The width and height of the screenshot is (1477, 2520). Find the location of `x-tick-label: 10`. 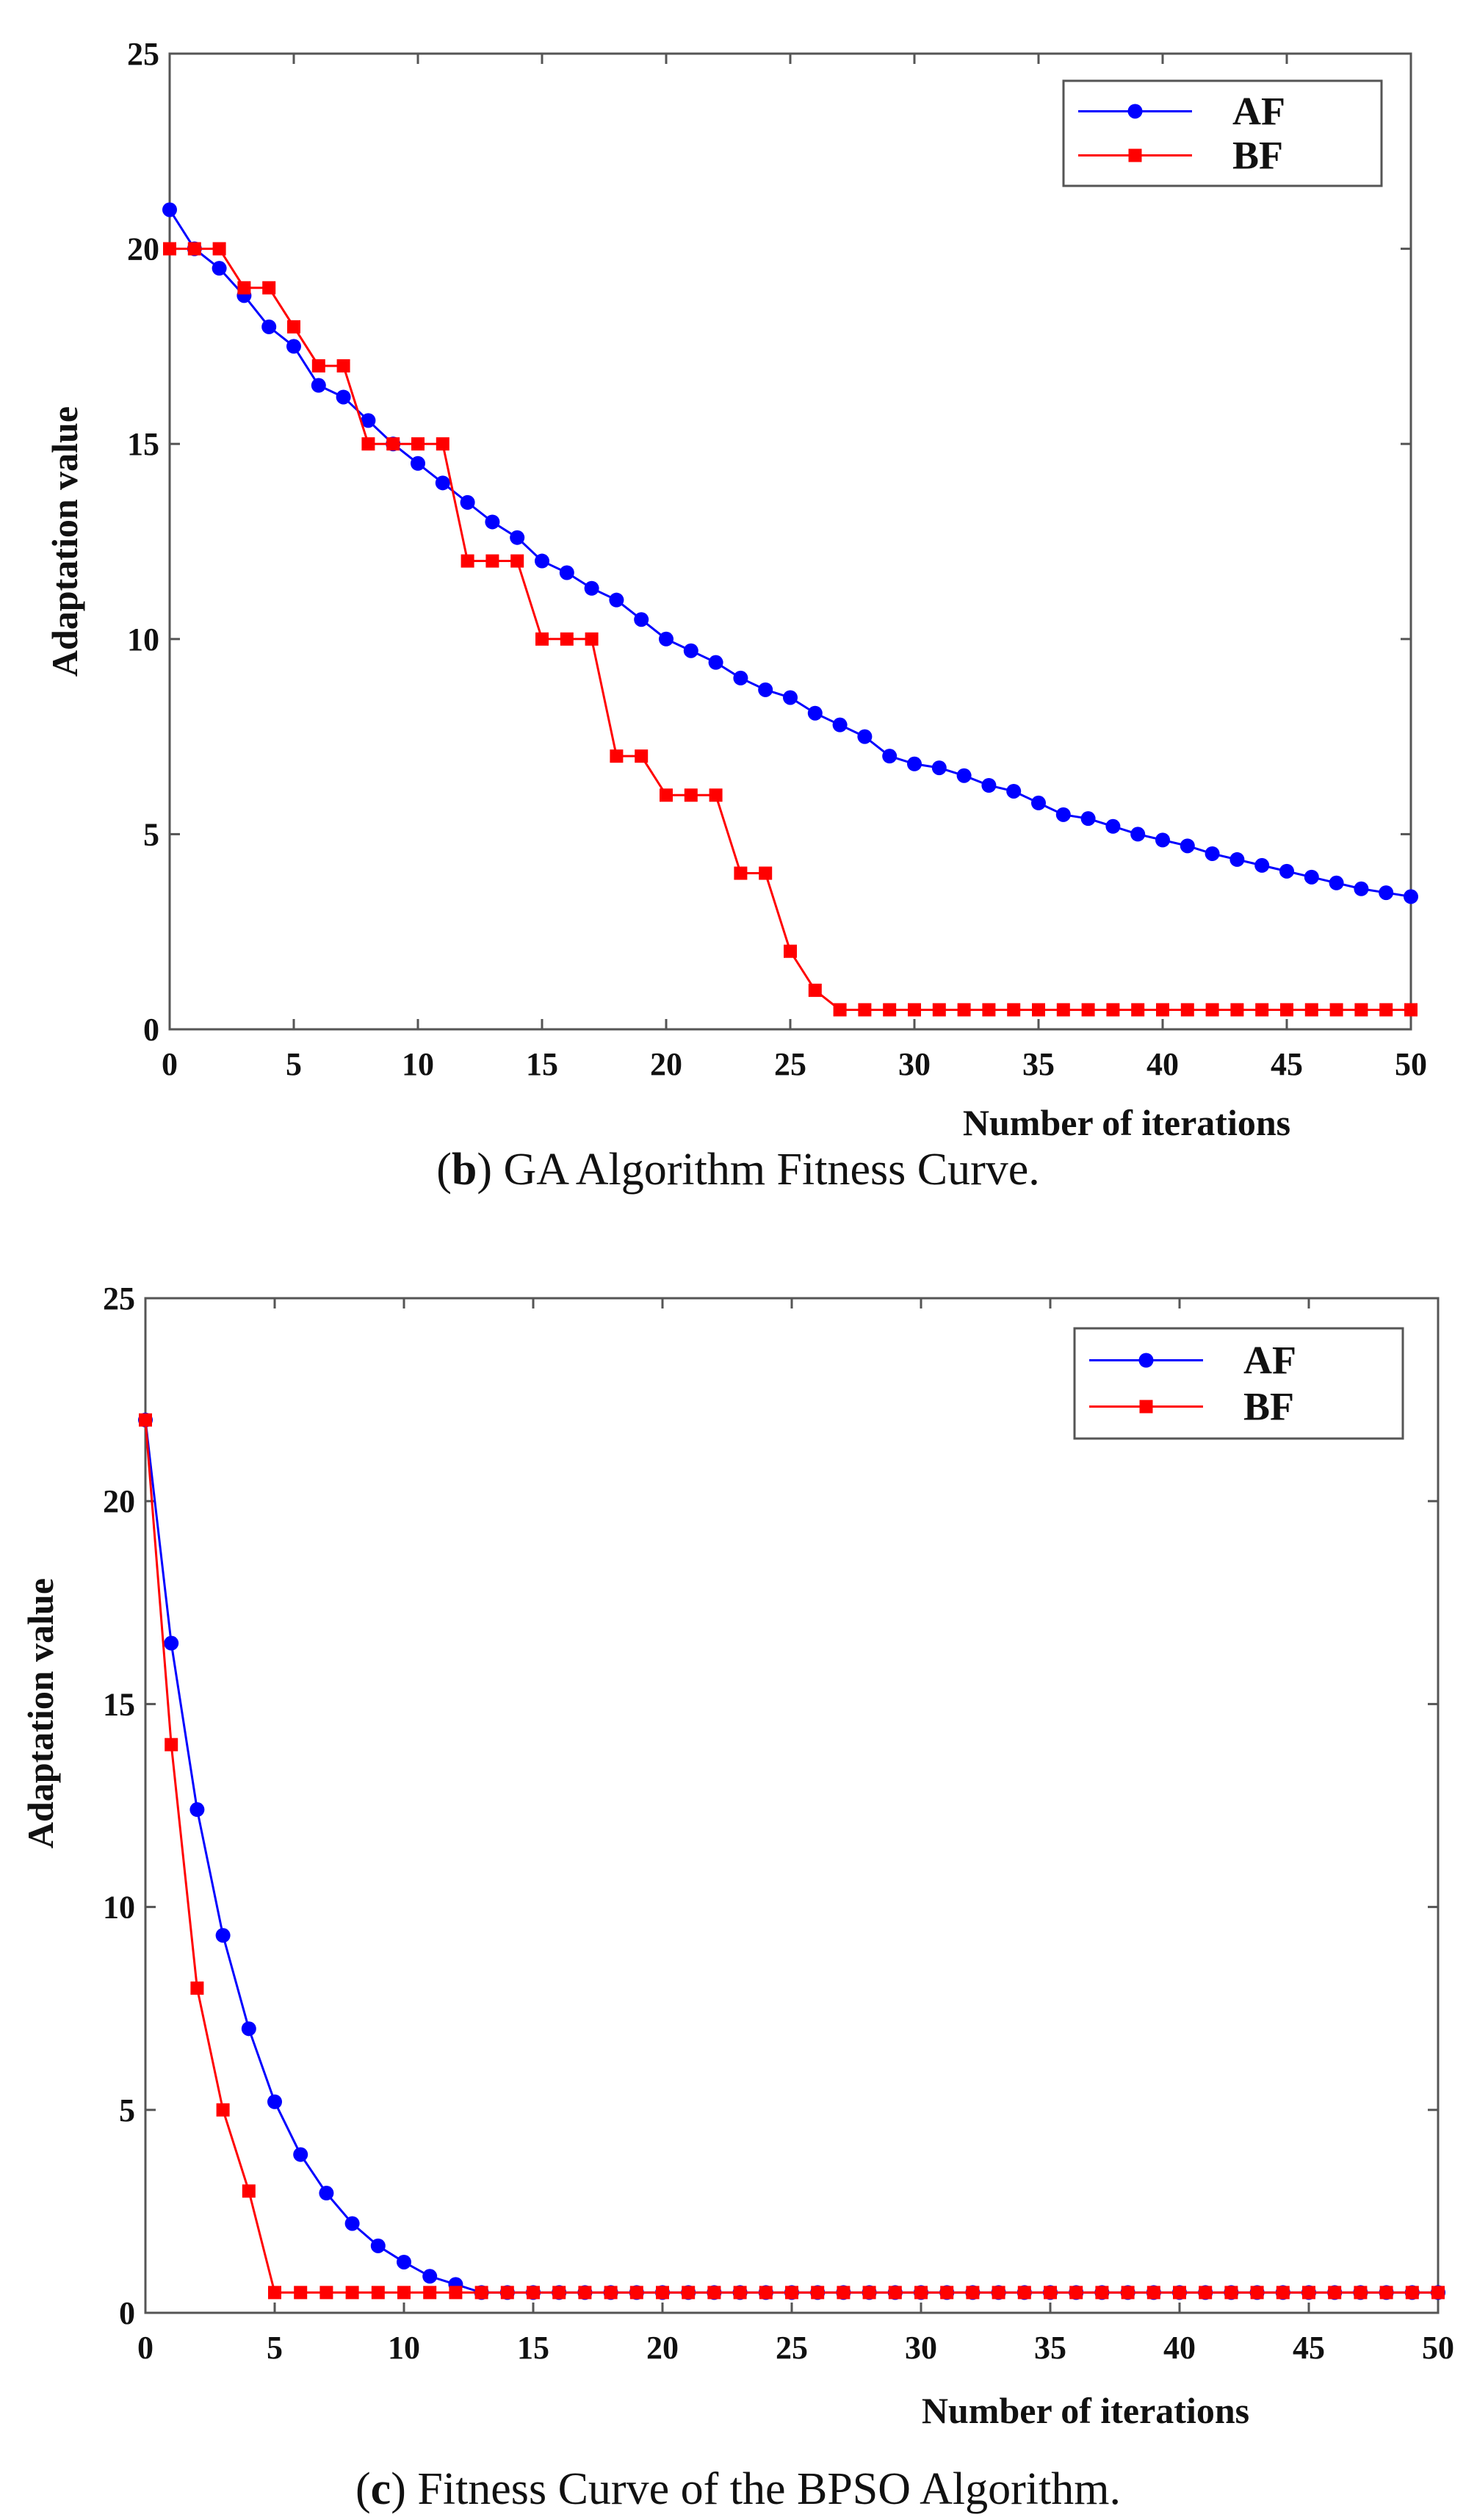

x-tick-label: 10 is located at coordinates (404, 2348).